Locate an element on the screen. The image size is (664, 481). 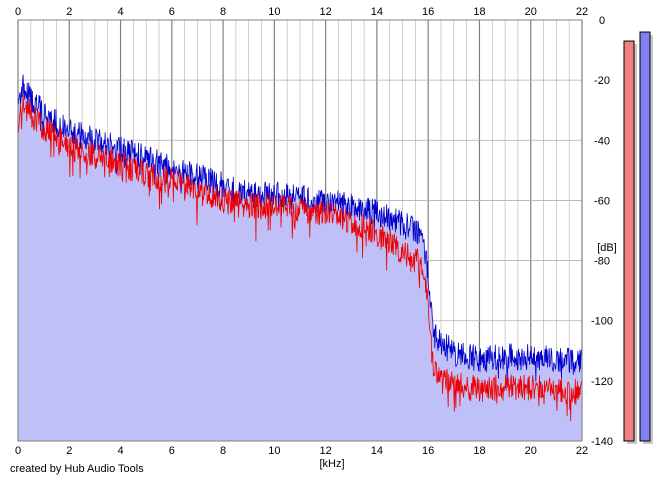
x-tick-label-bottom: 22 is located at coordinates (582, 451).